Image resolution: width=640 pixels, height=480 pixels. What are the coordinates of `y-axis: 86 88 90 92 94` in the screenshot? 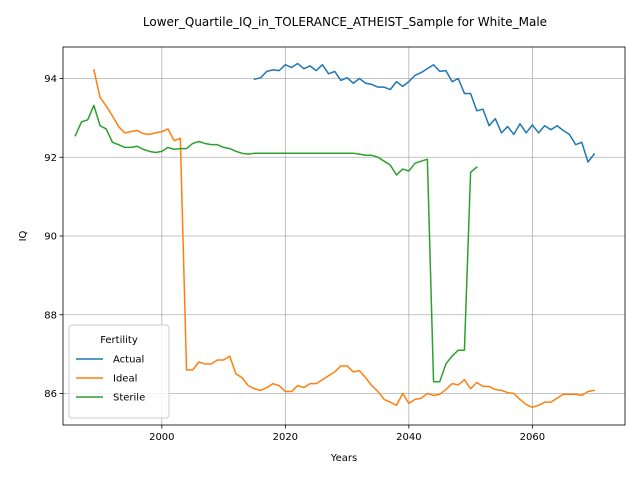 It's located at (53, 237).